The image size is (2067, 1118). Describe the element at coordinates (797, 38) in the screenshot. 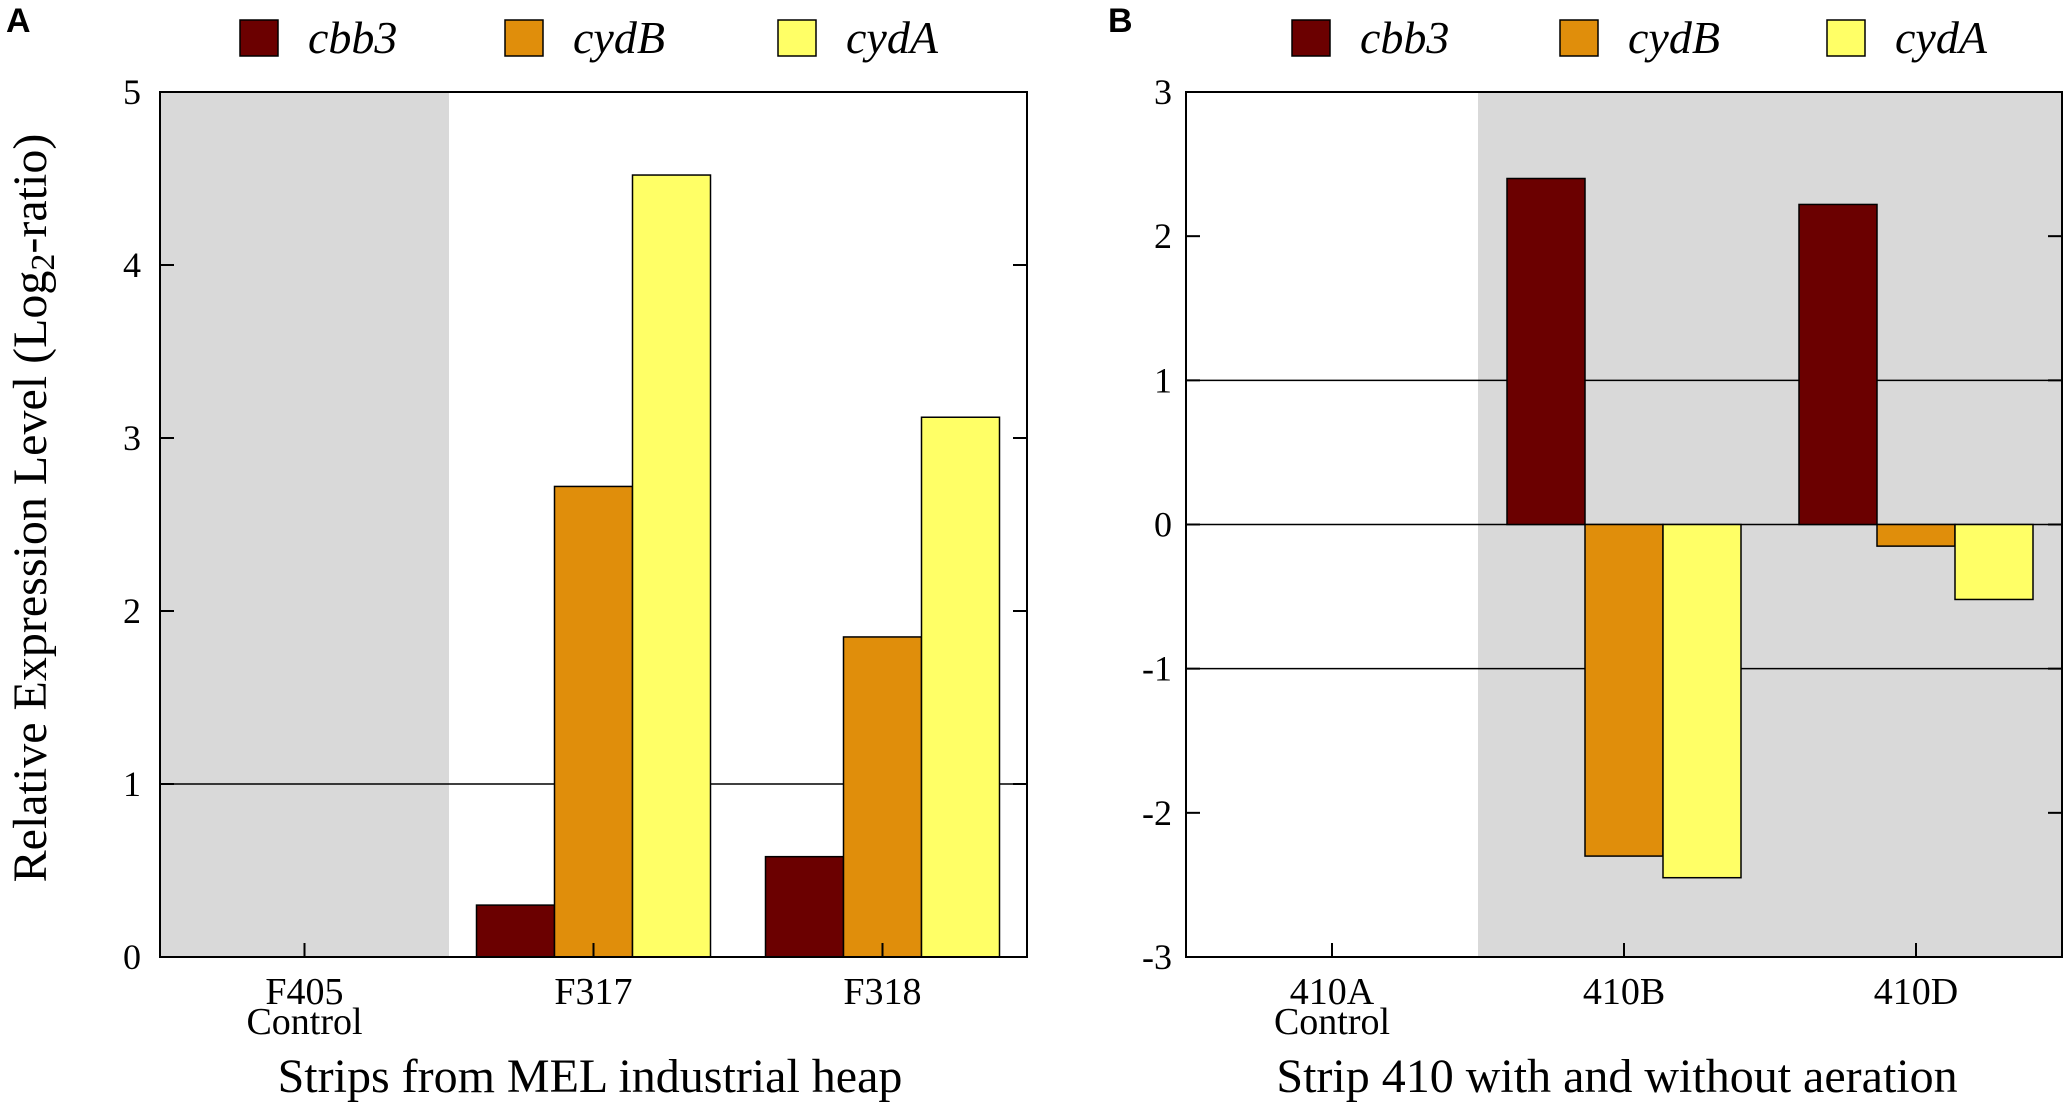

I see `panel-a-legend-swatch-cydA` at that location.